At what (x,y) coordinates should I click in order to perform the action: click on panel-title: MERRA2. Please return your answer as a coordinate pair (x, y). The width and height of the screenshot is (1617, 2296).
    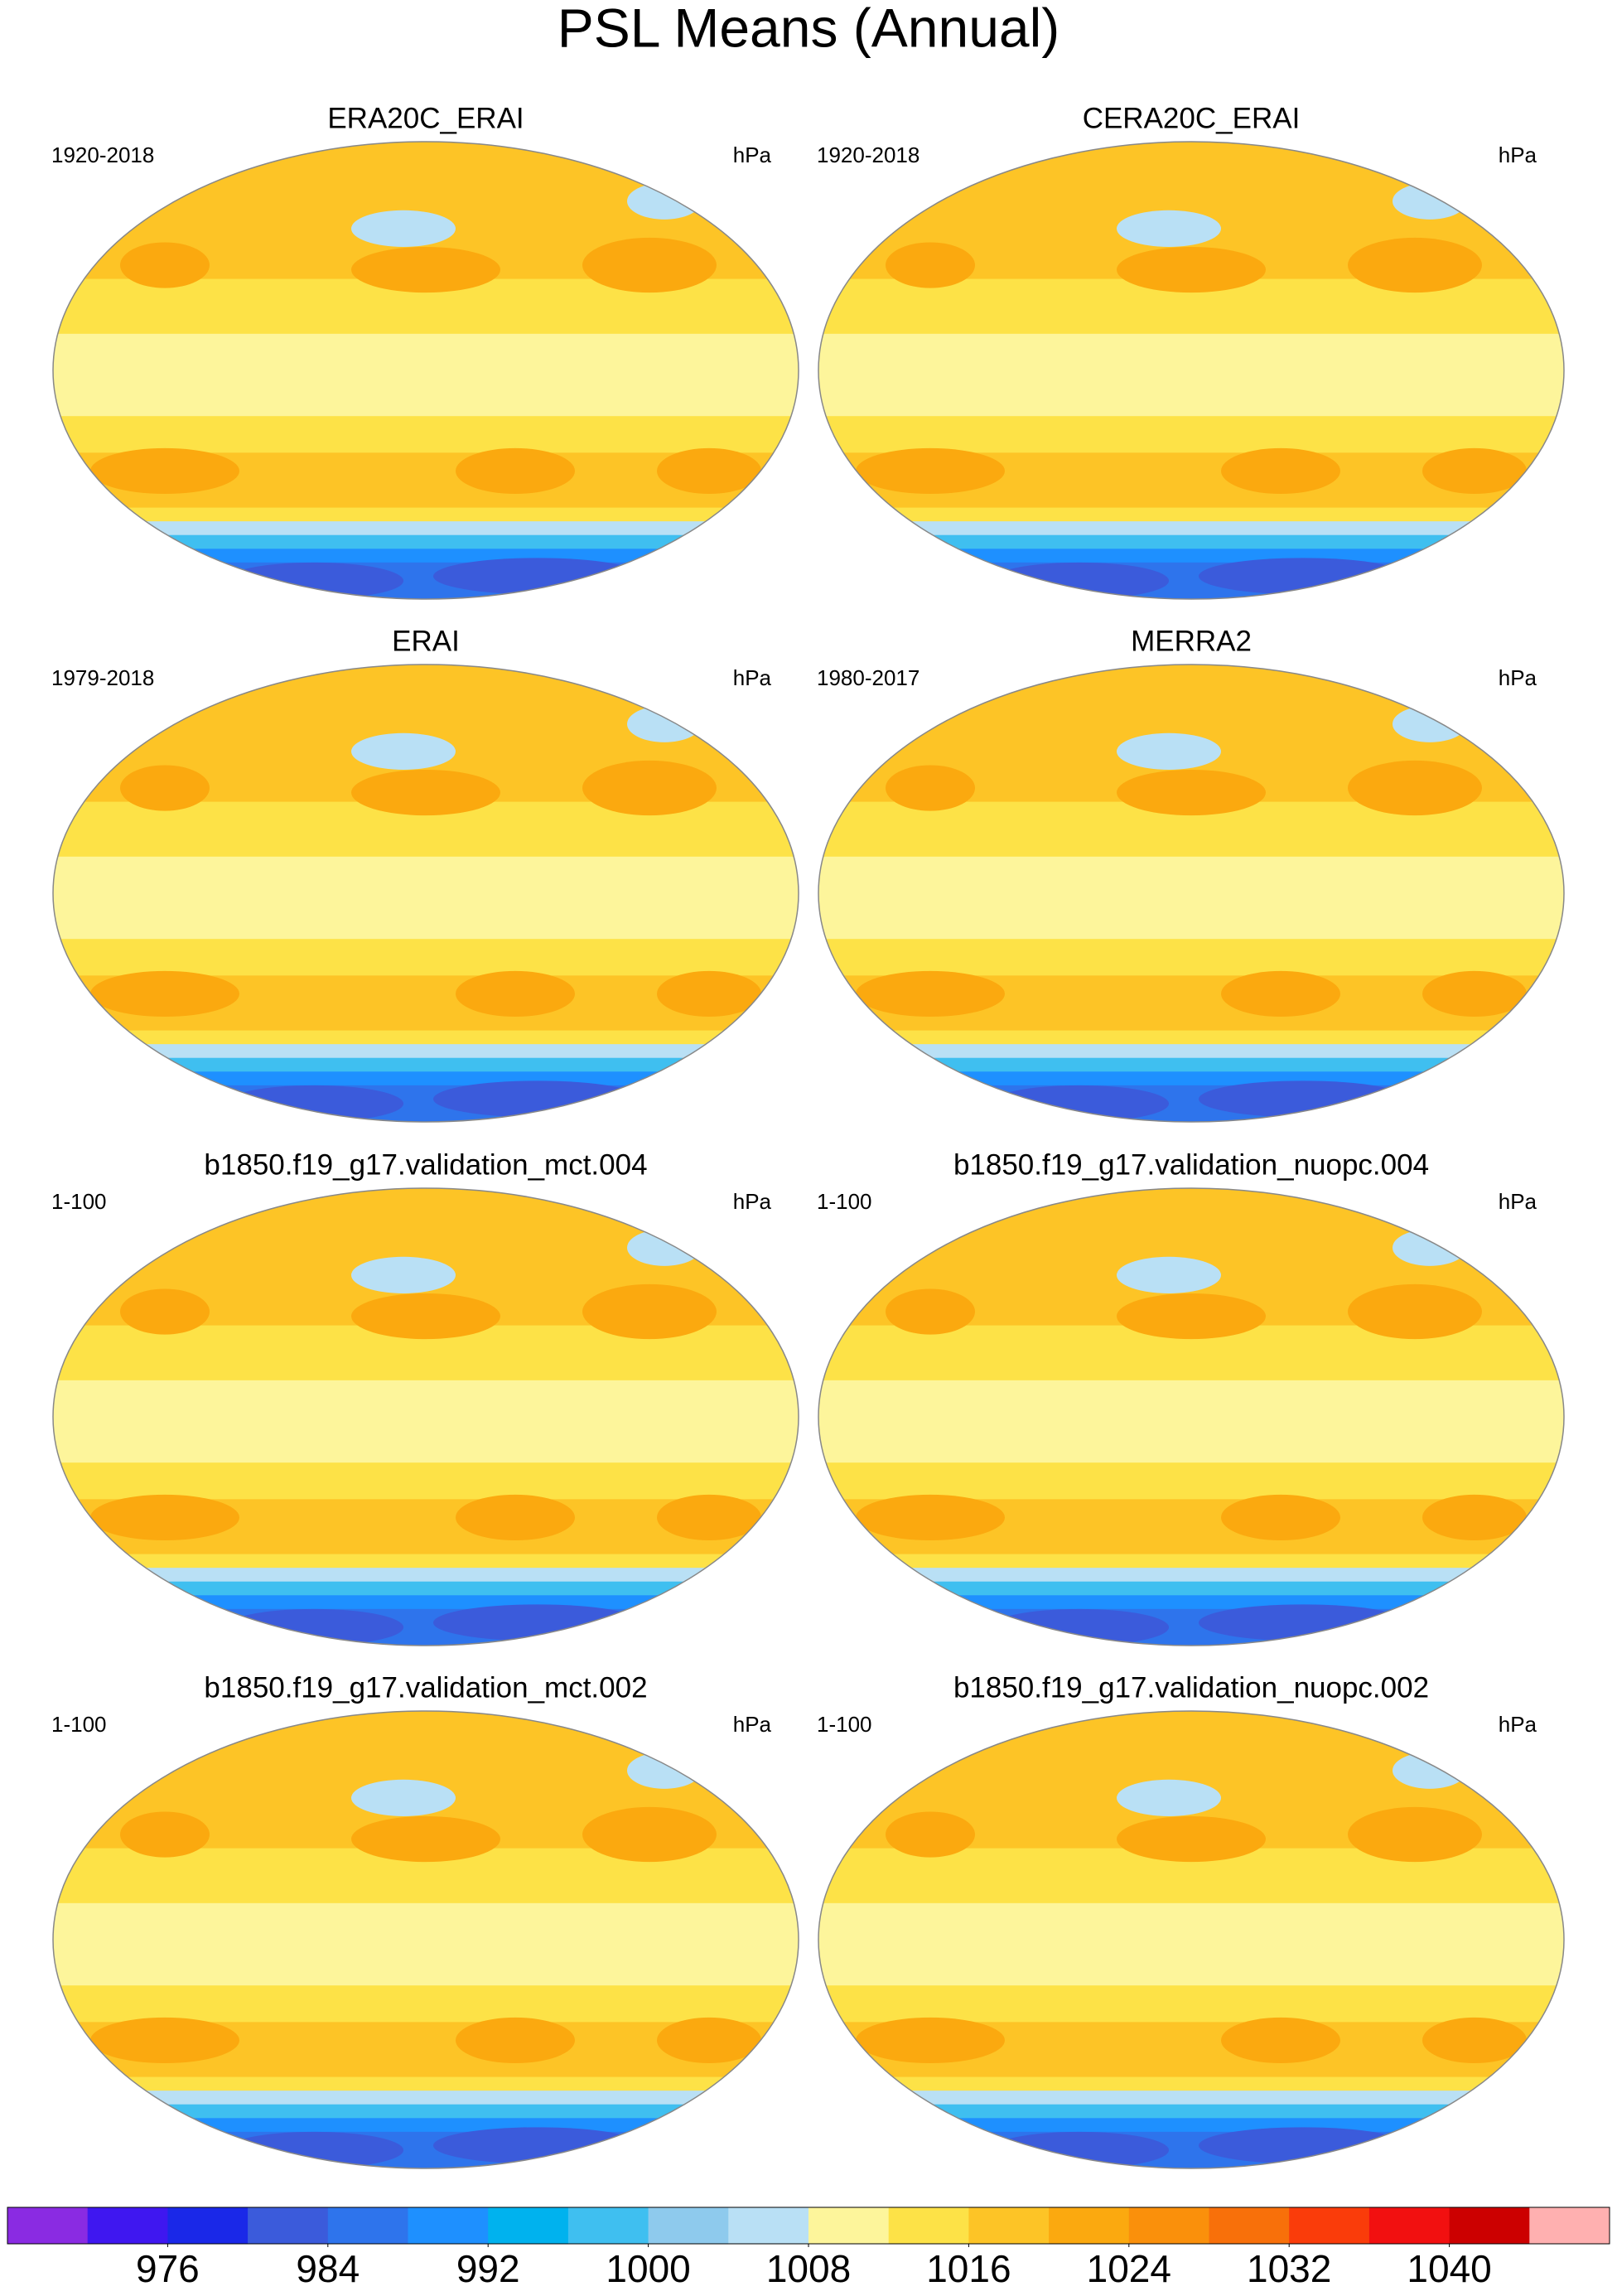
    Looking at the image, I should click on (1191, 641).